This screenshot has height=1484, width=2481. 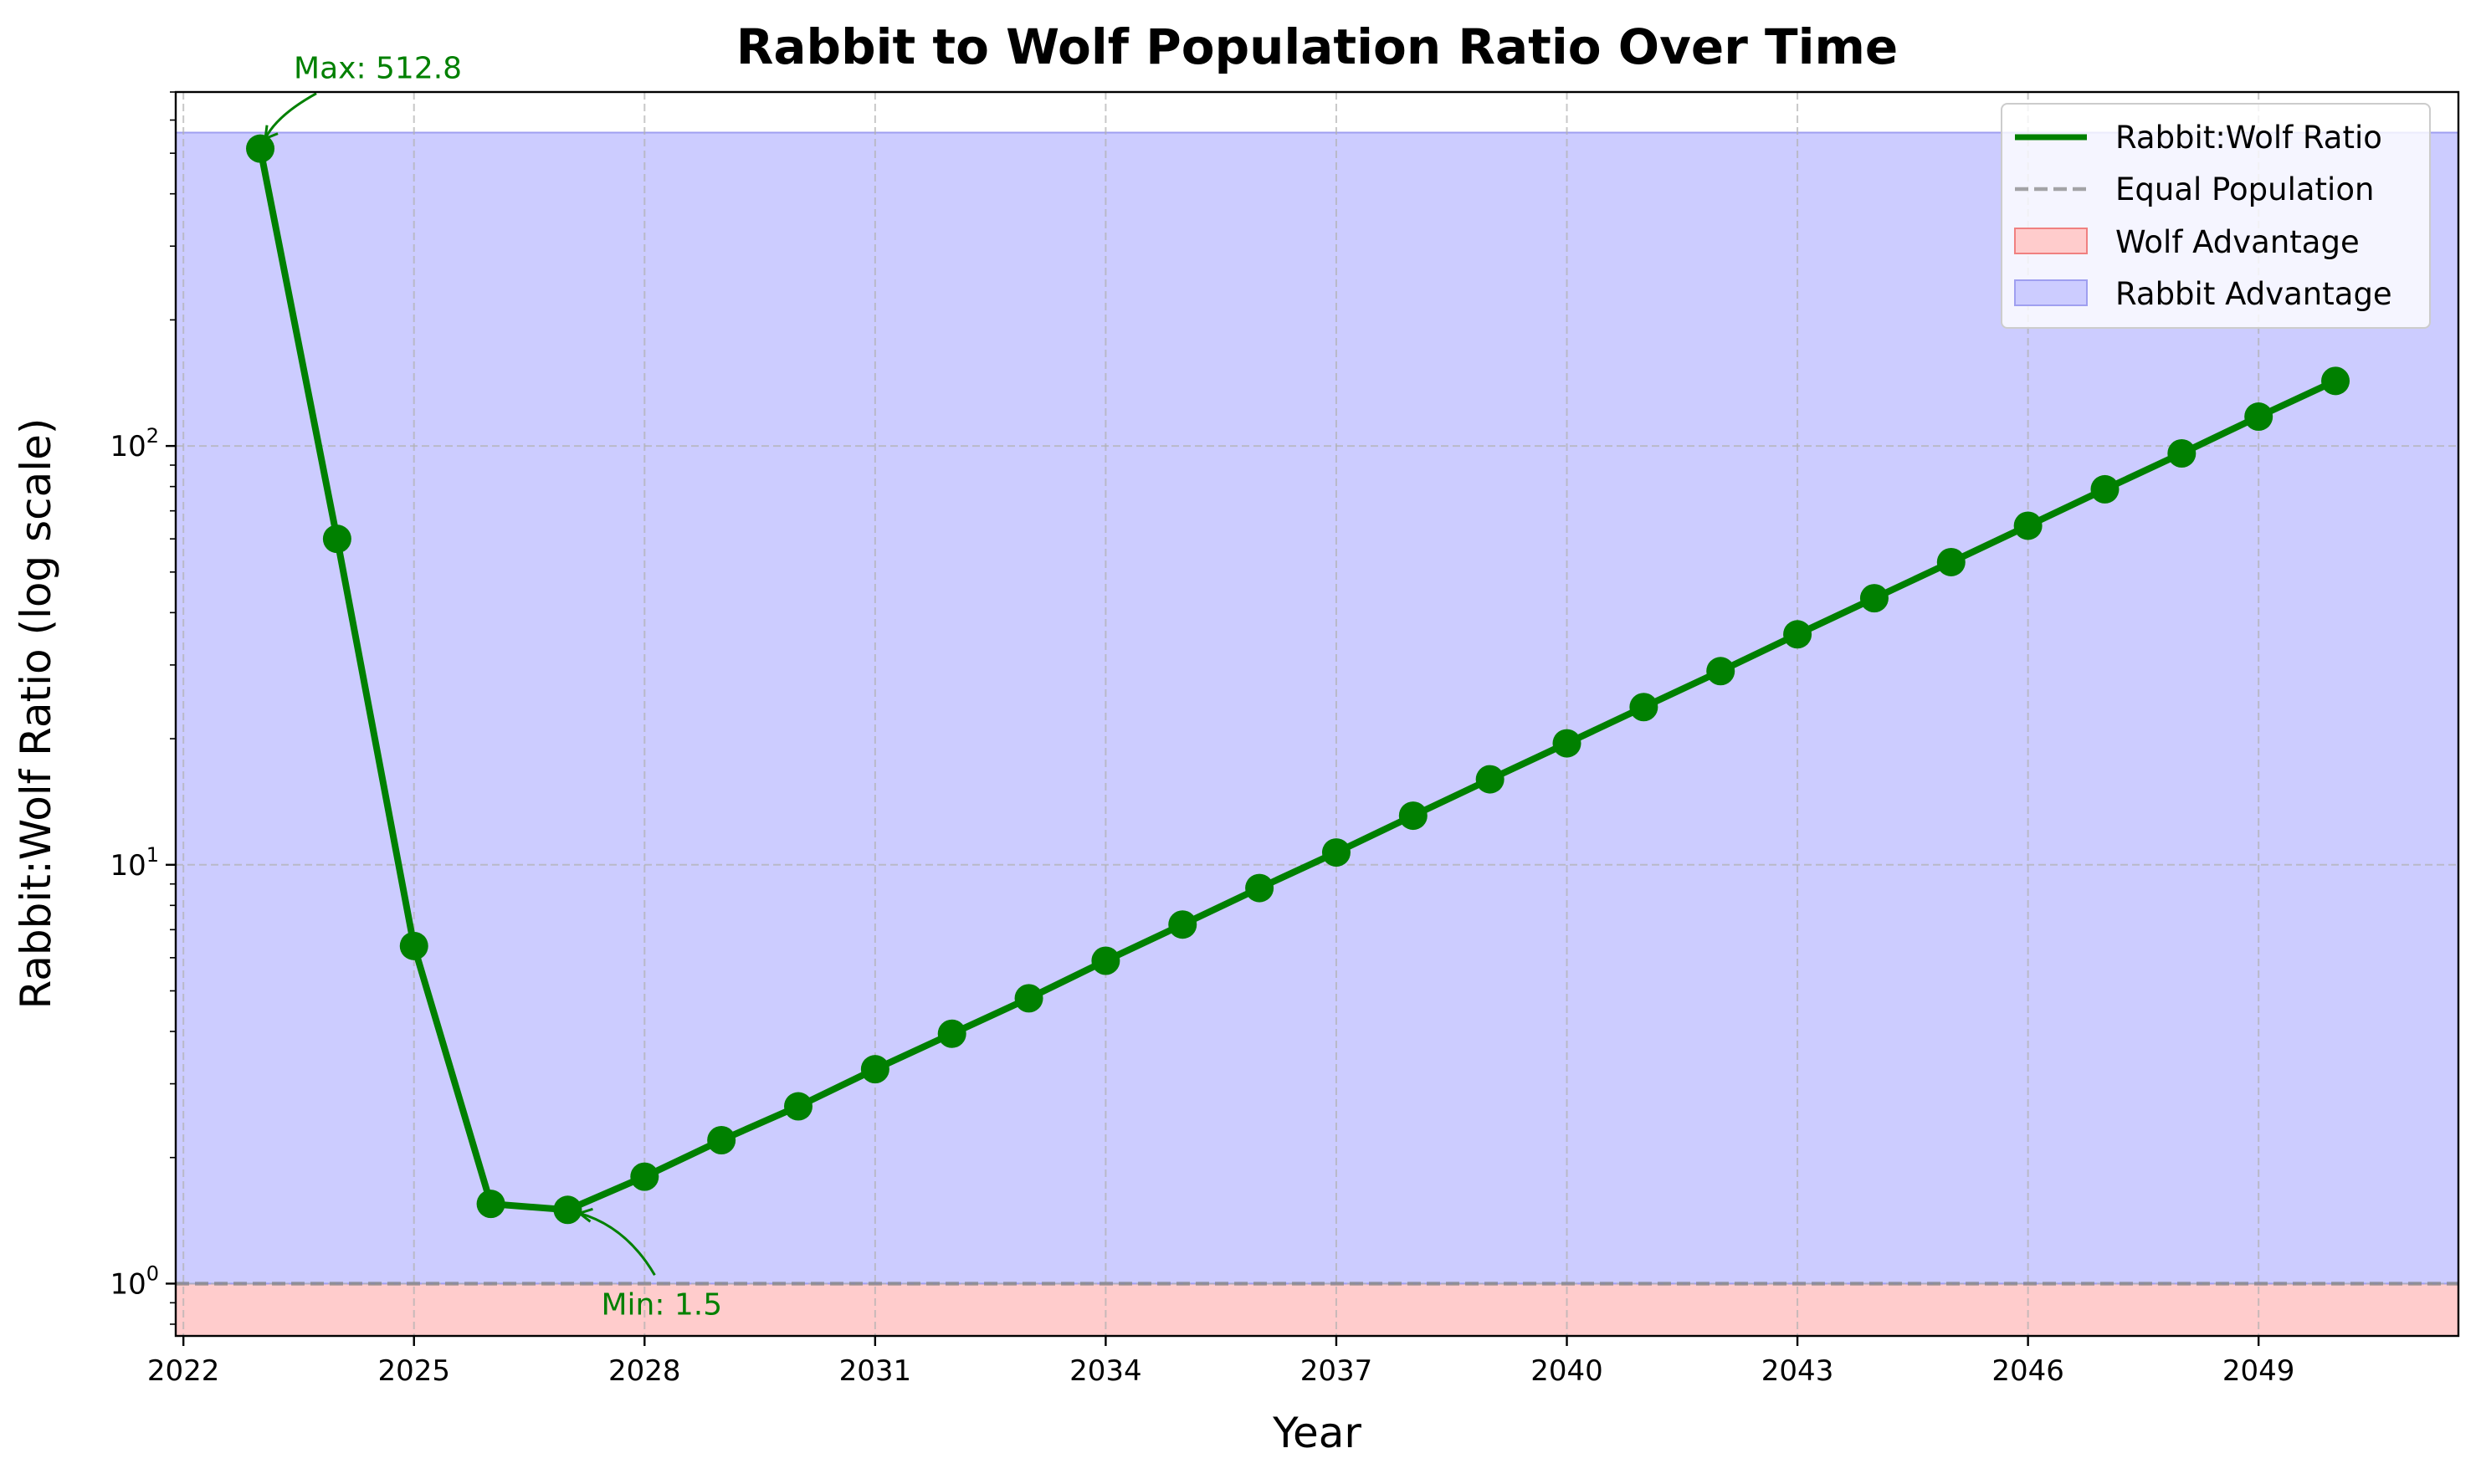 What do you see at coordinates (378, 69) in the screenshot?
I see `annotation-max: Max: 512.8` at bounding box center [378, 69].